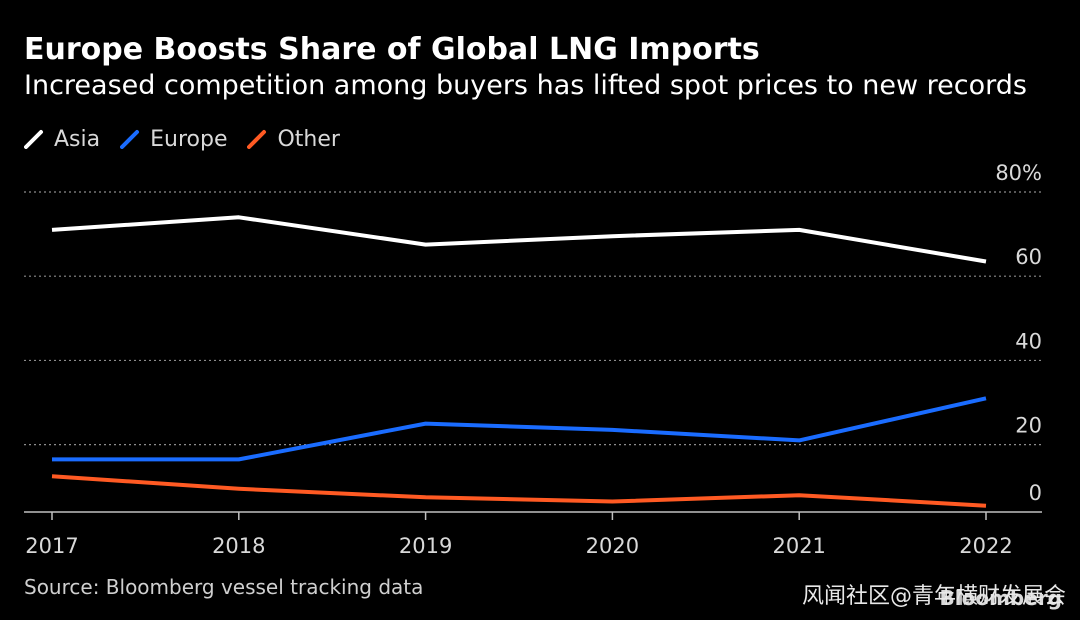  Describe the element at coordinates (1018, 173) in the screenshot. I see `y-tick-label: 80%` at that location.